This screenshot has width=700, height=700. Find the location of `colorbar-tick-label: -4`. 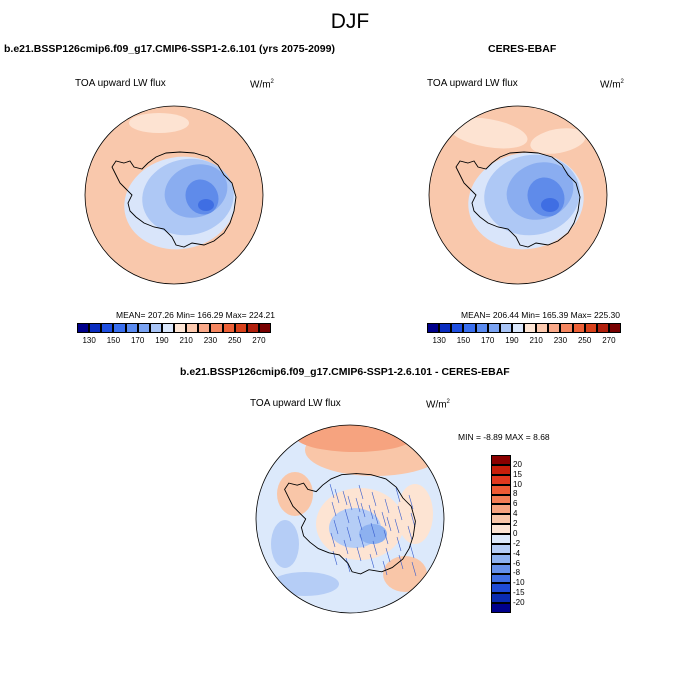

colorbar-tick-label: -4 is located at coordinates (517, 553).